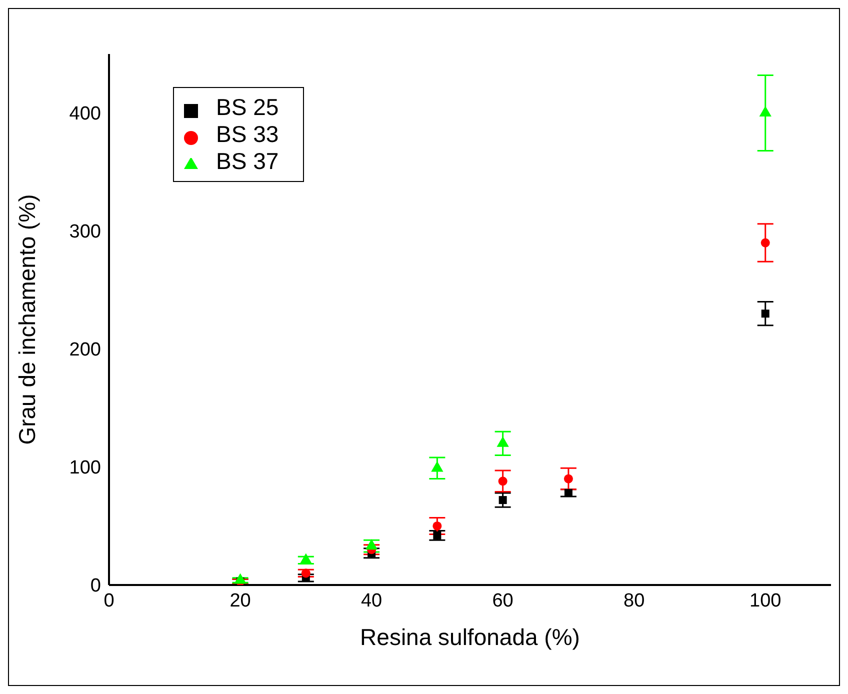 Image resolution: width=848 pixels, height=694 pixels. I want to click on legend-label: BS 25, so click(247, 107).